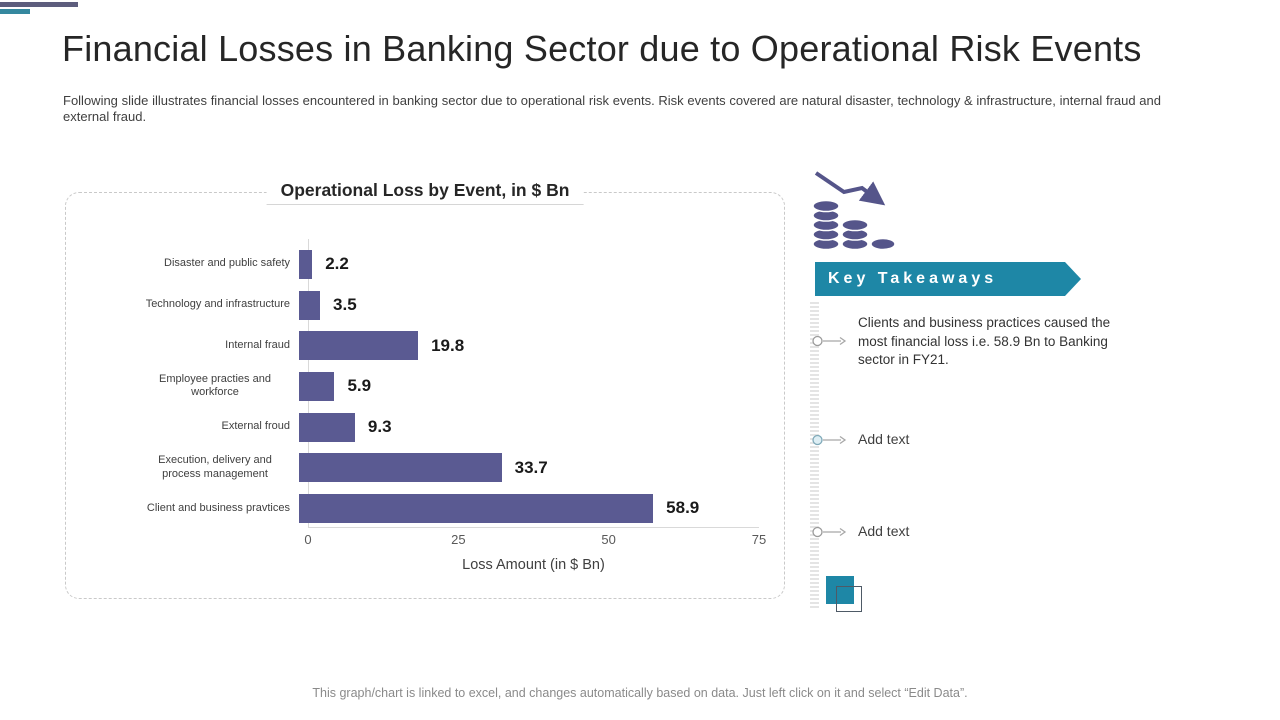 This screenshot has width=1280, height=720. I want to click on category-label-text: Client and business pravtices, so click(218, 507).